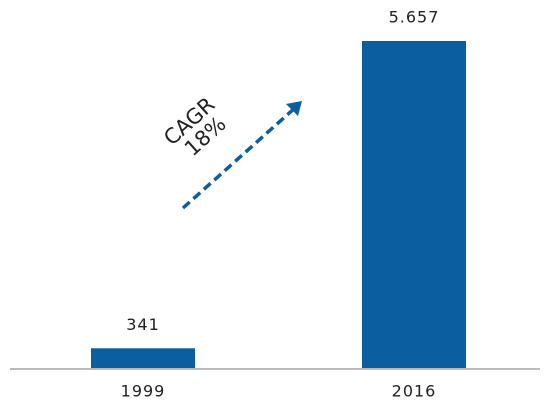  What do you see at coordinates (414, 391) in the screenshot?
I see `x-tick-label: 2016` at bounding box center [414, 391].